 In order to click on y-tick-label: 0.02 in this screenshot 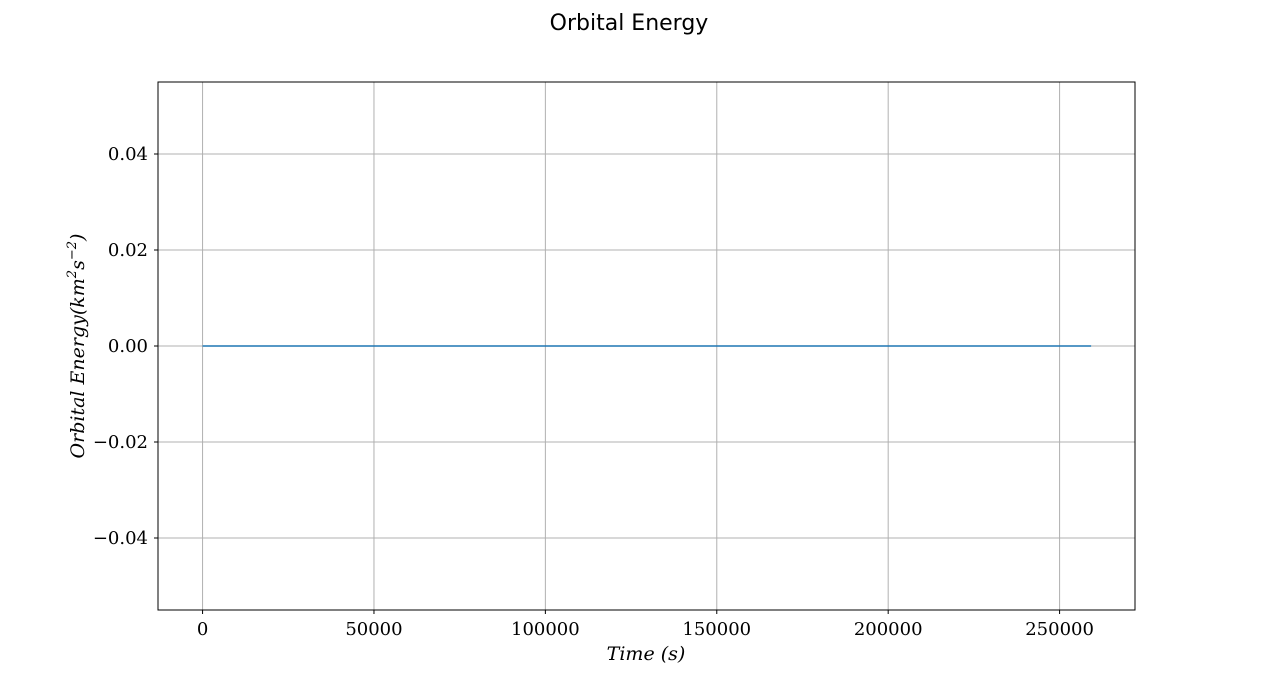, I will do `click(128, 250)`.